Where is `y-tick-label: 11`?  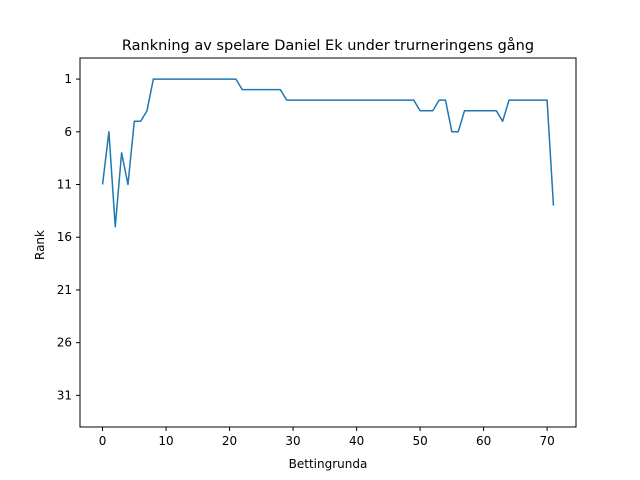 y-tick-label: 11 is located at coordinates (64, 185).